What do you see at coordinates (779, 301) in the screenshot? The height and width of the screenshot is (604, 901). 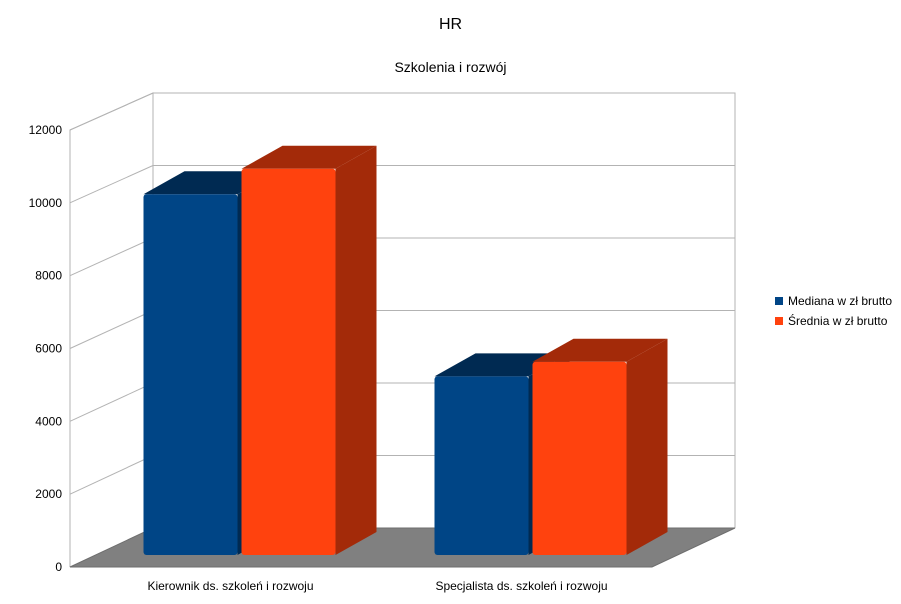 I see `legend-swatch-mediana` at bounding box center [779, 301].